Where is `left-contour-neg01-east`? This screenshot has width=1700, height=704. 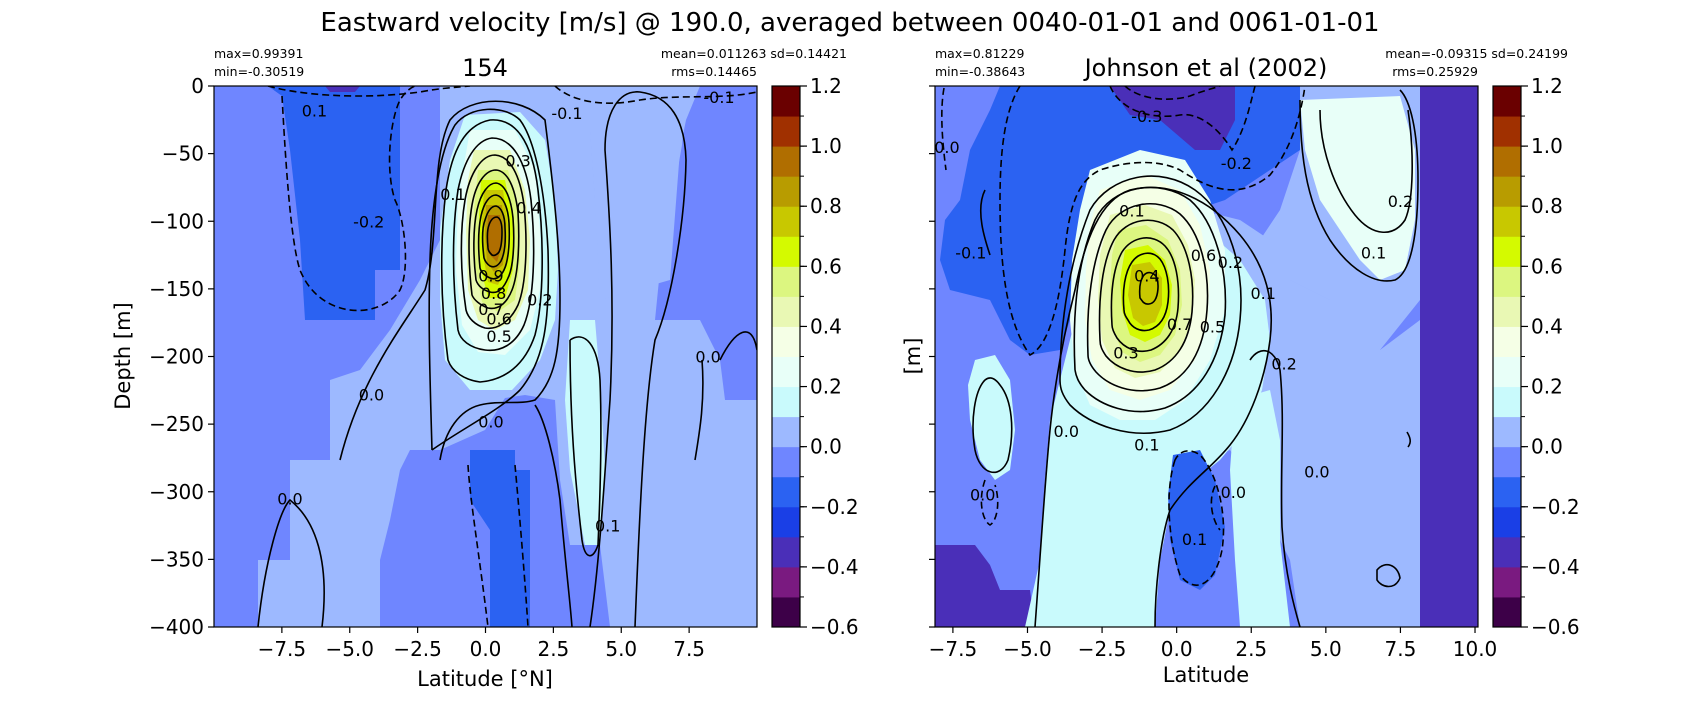
left-contour-neg01-east is located at coordinates (655, 95).